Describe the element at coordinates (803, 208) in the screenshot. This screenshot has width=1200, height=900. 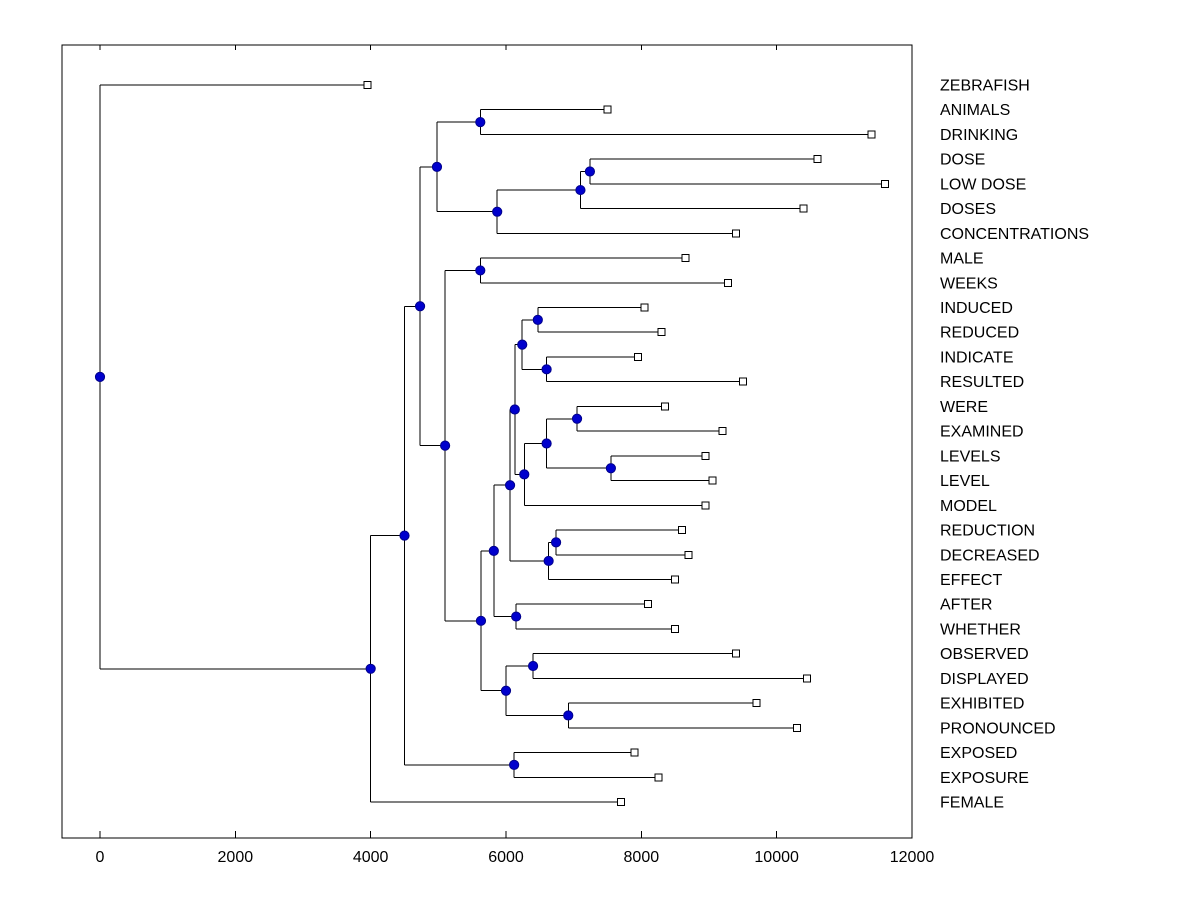
I see `leaf-node-doses` at that location.